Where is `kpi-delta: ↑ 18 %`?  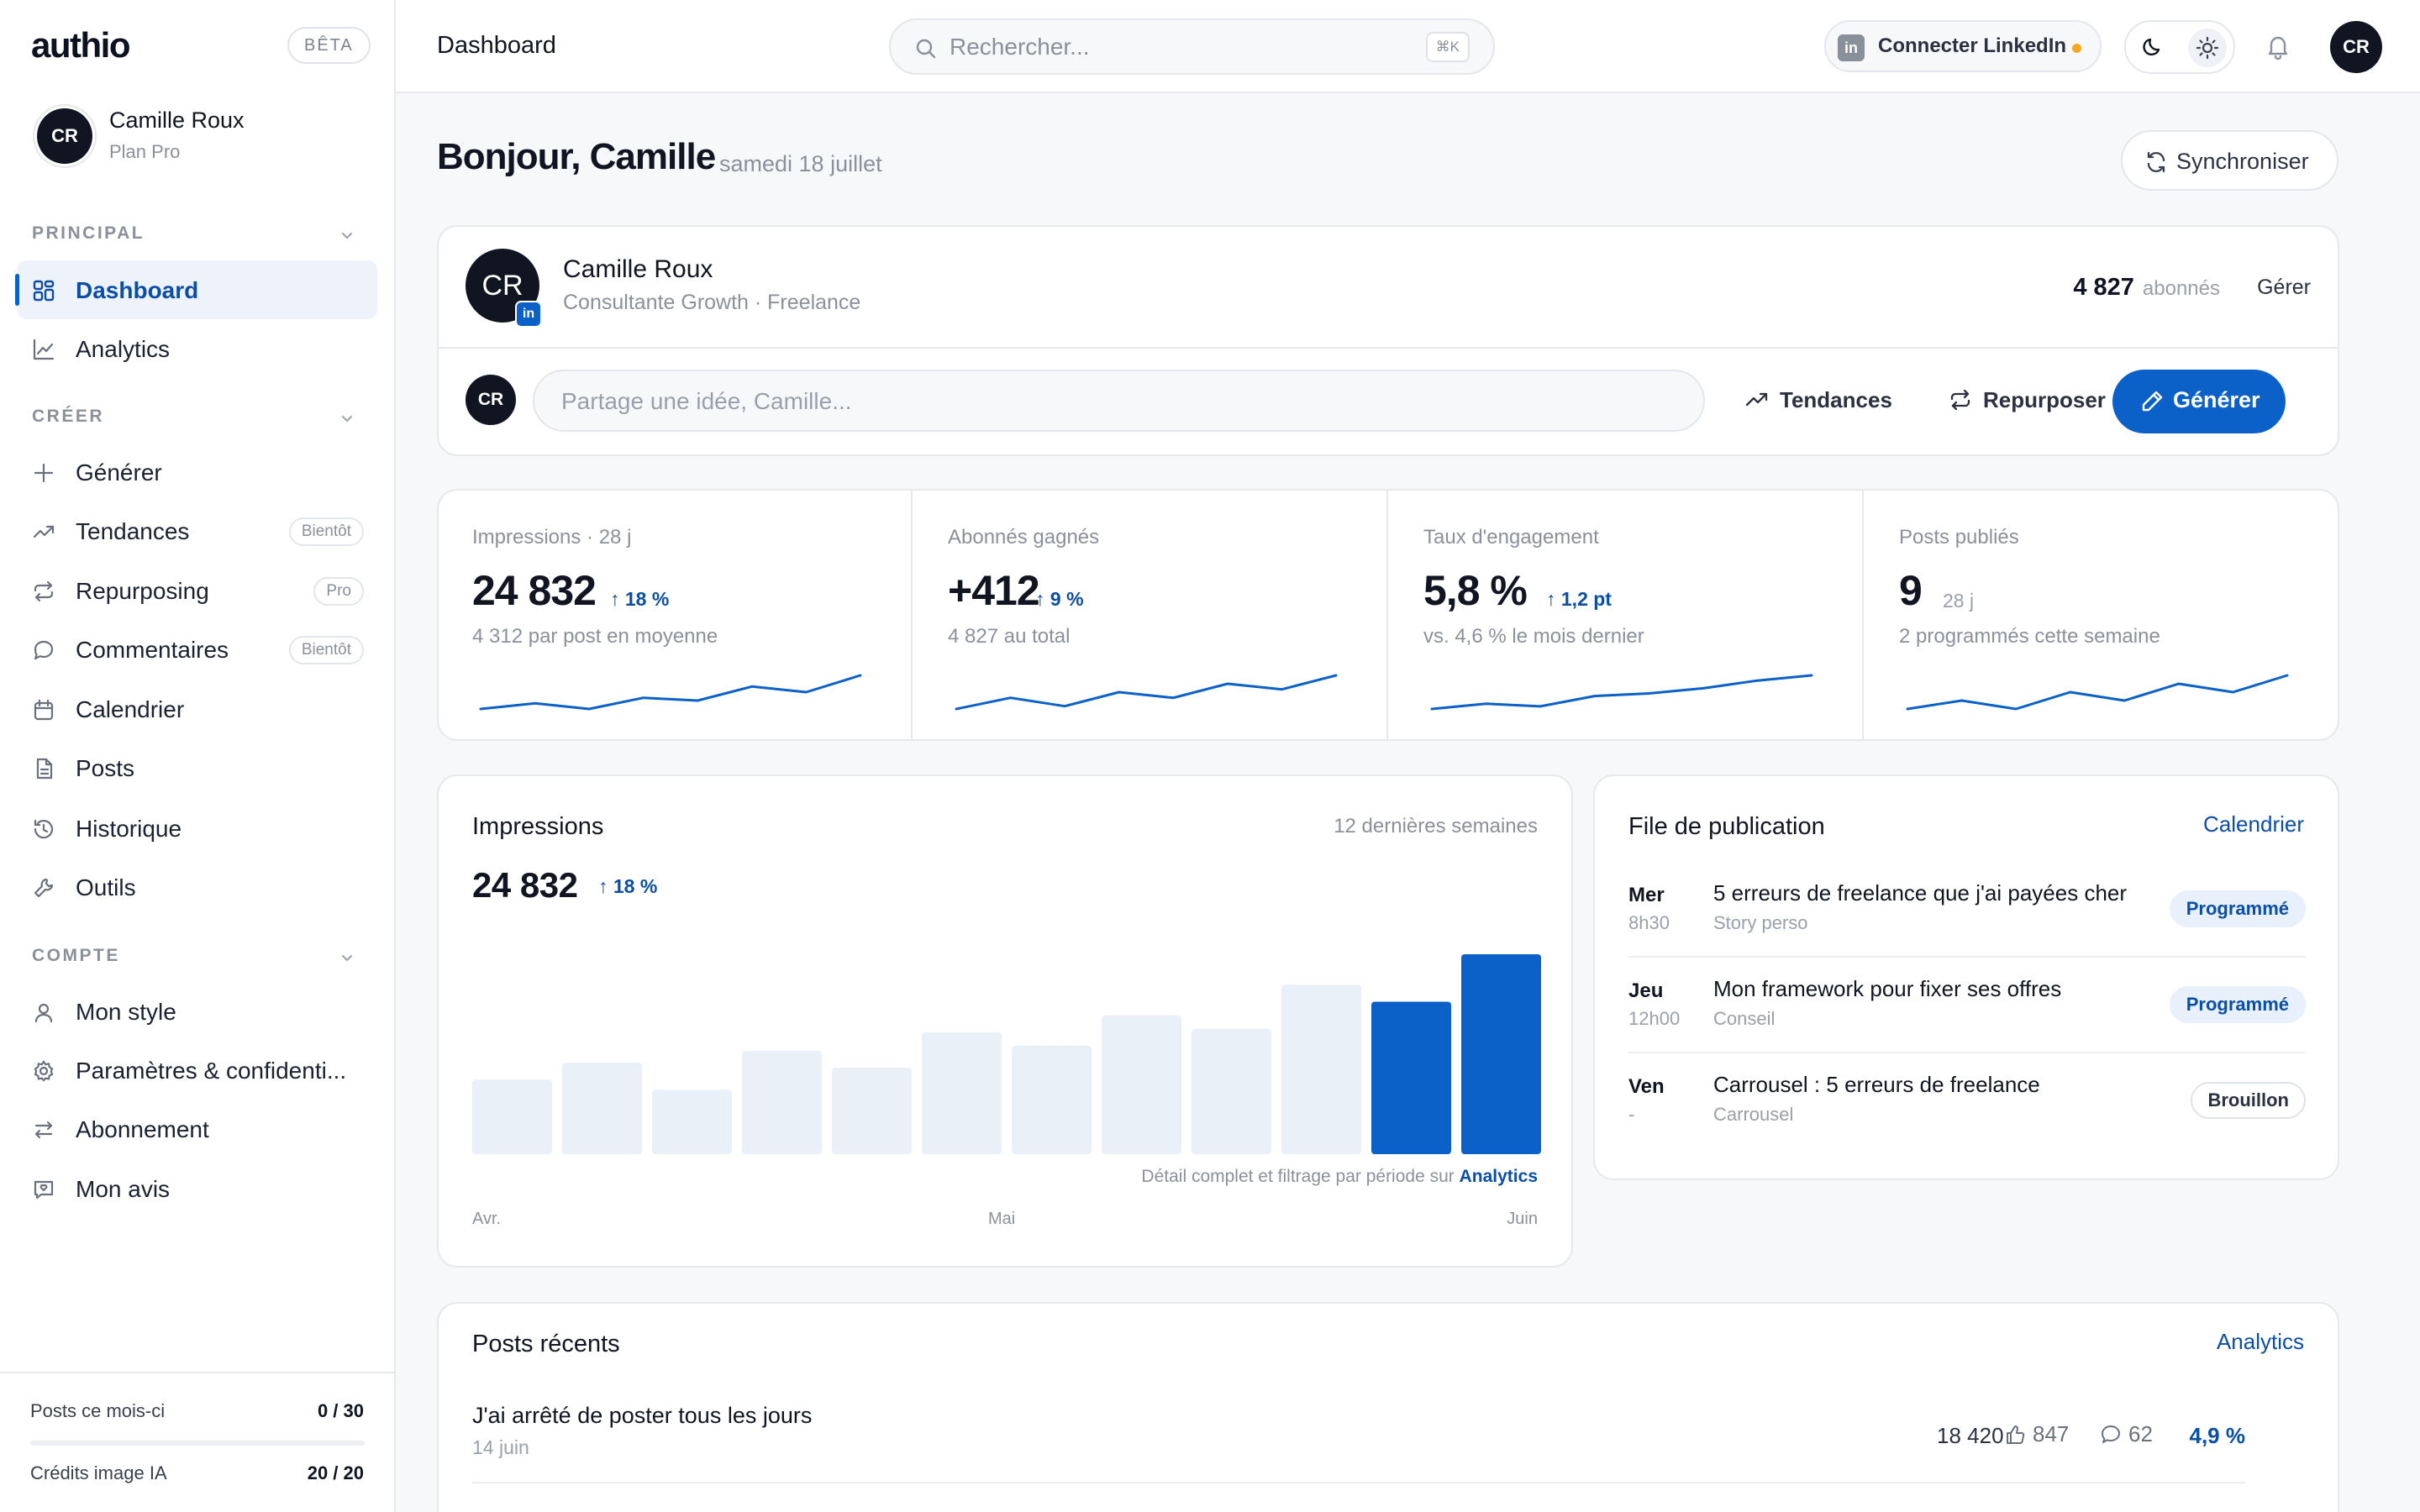 kpi-delta: ↑ 18 % is located at coordinates (640, 599).